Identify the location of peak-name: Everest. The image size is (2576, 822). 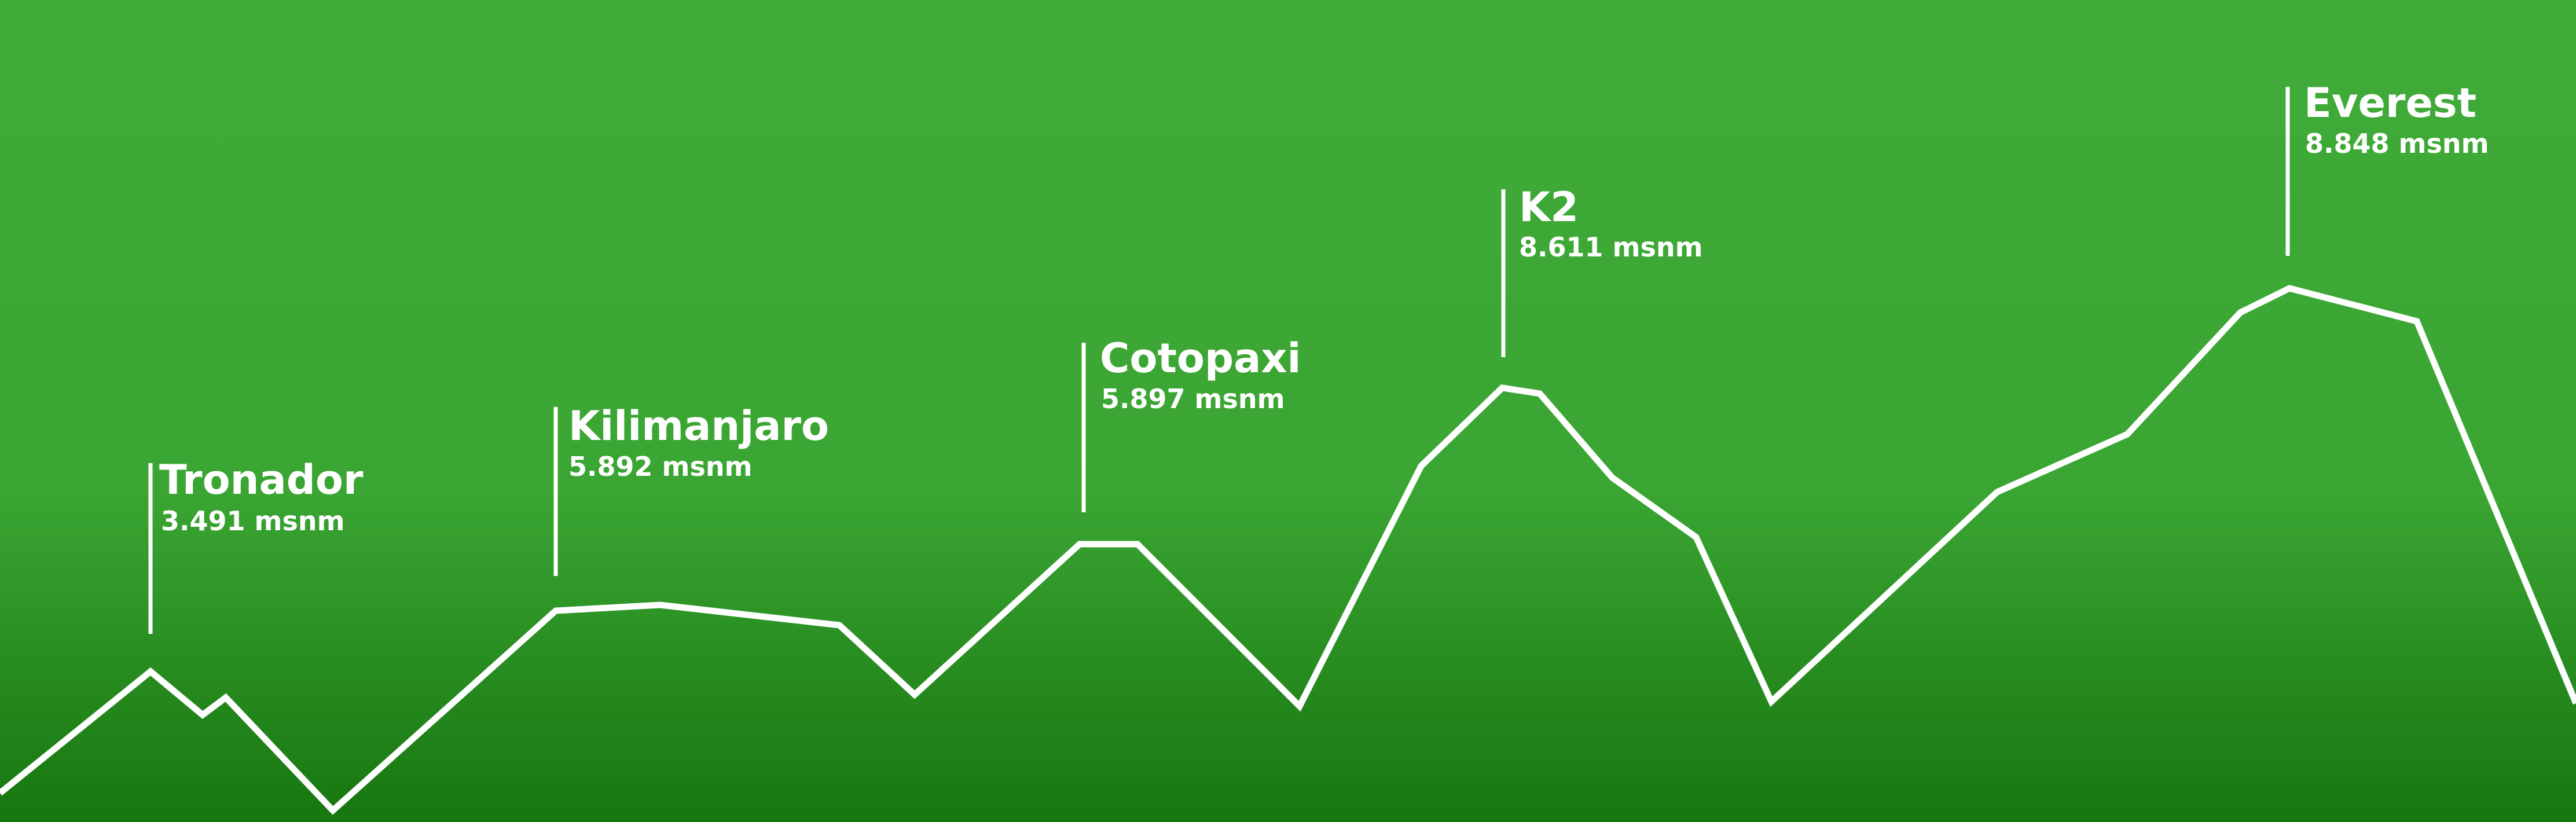
(2390, 103).